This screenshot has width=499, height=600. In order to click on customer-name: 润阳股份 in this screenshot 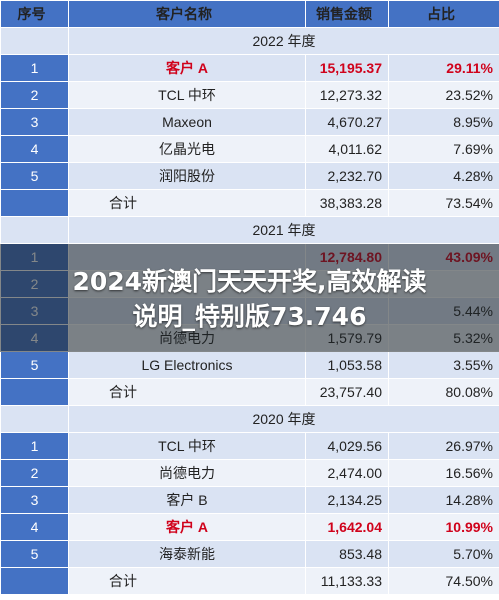, I will do `click(187, 176)`.